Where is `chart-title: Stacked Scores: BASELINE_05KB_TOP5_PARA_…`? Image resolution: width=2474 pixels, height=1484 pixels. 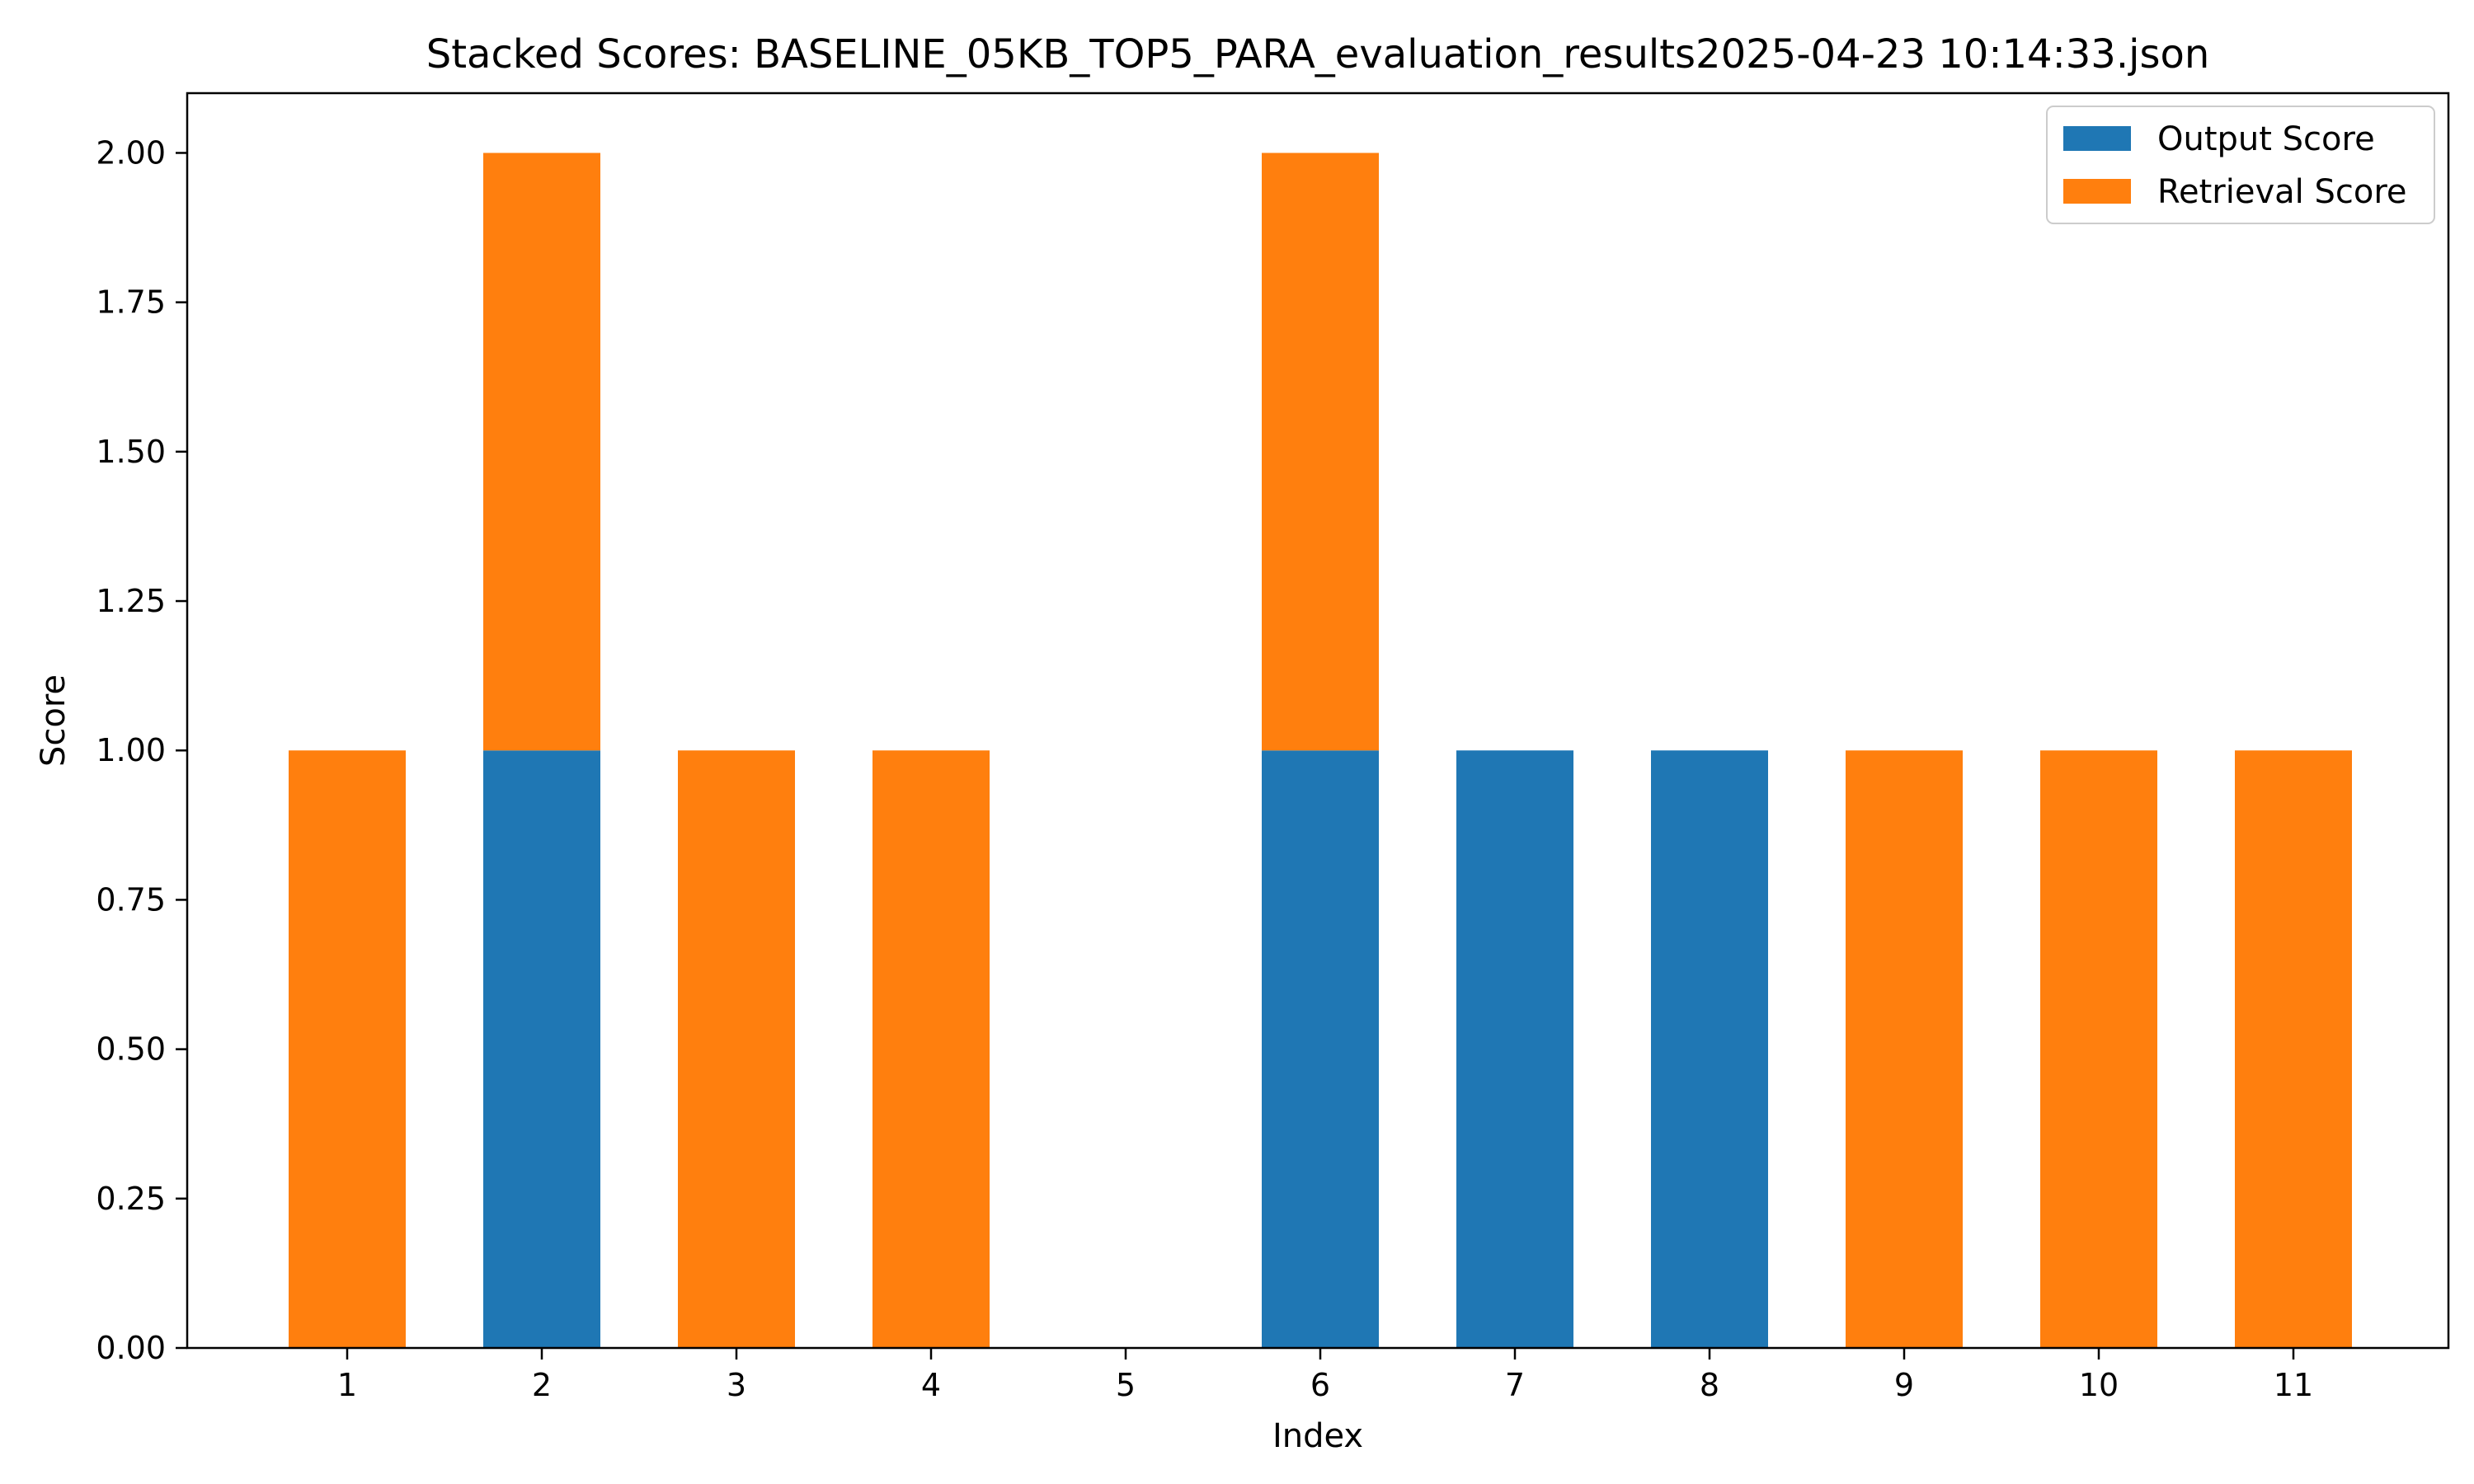 chart-title: Stacked Scores: BASELINE_05KB_TOP5_PARA_… is located at coordinates (1317, 54).